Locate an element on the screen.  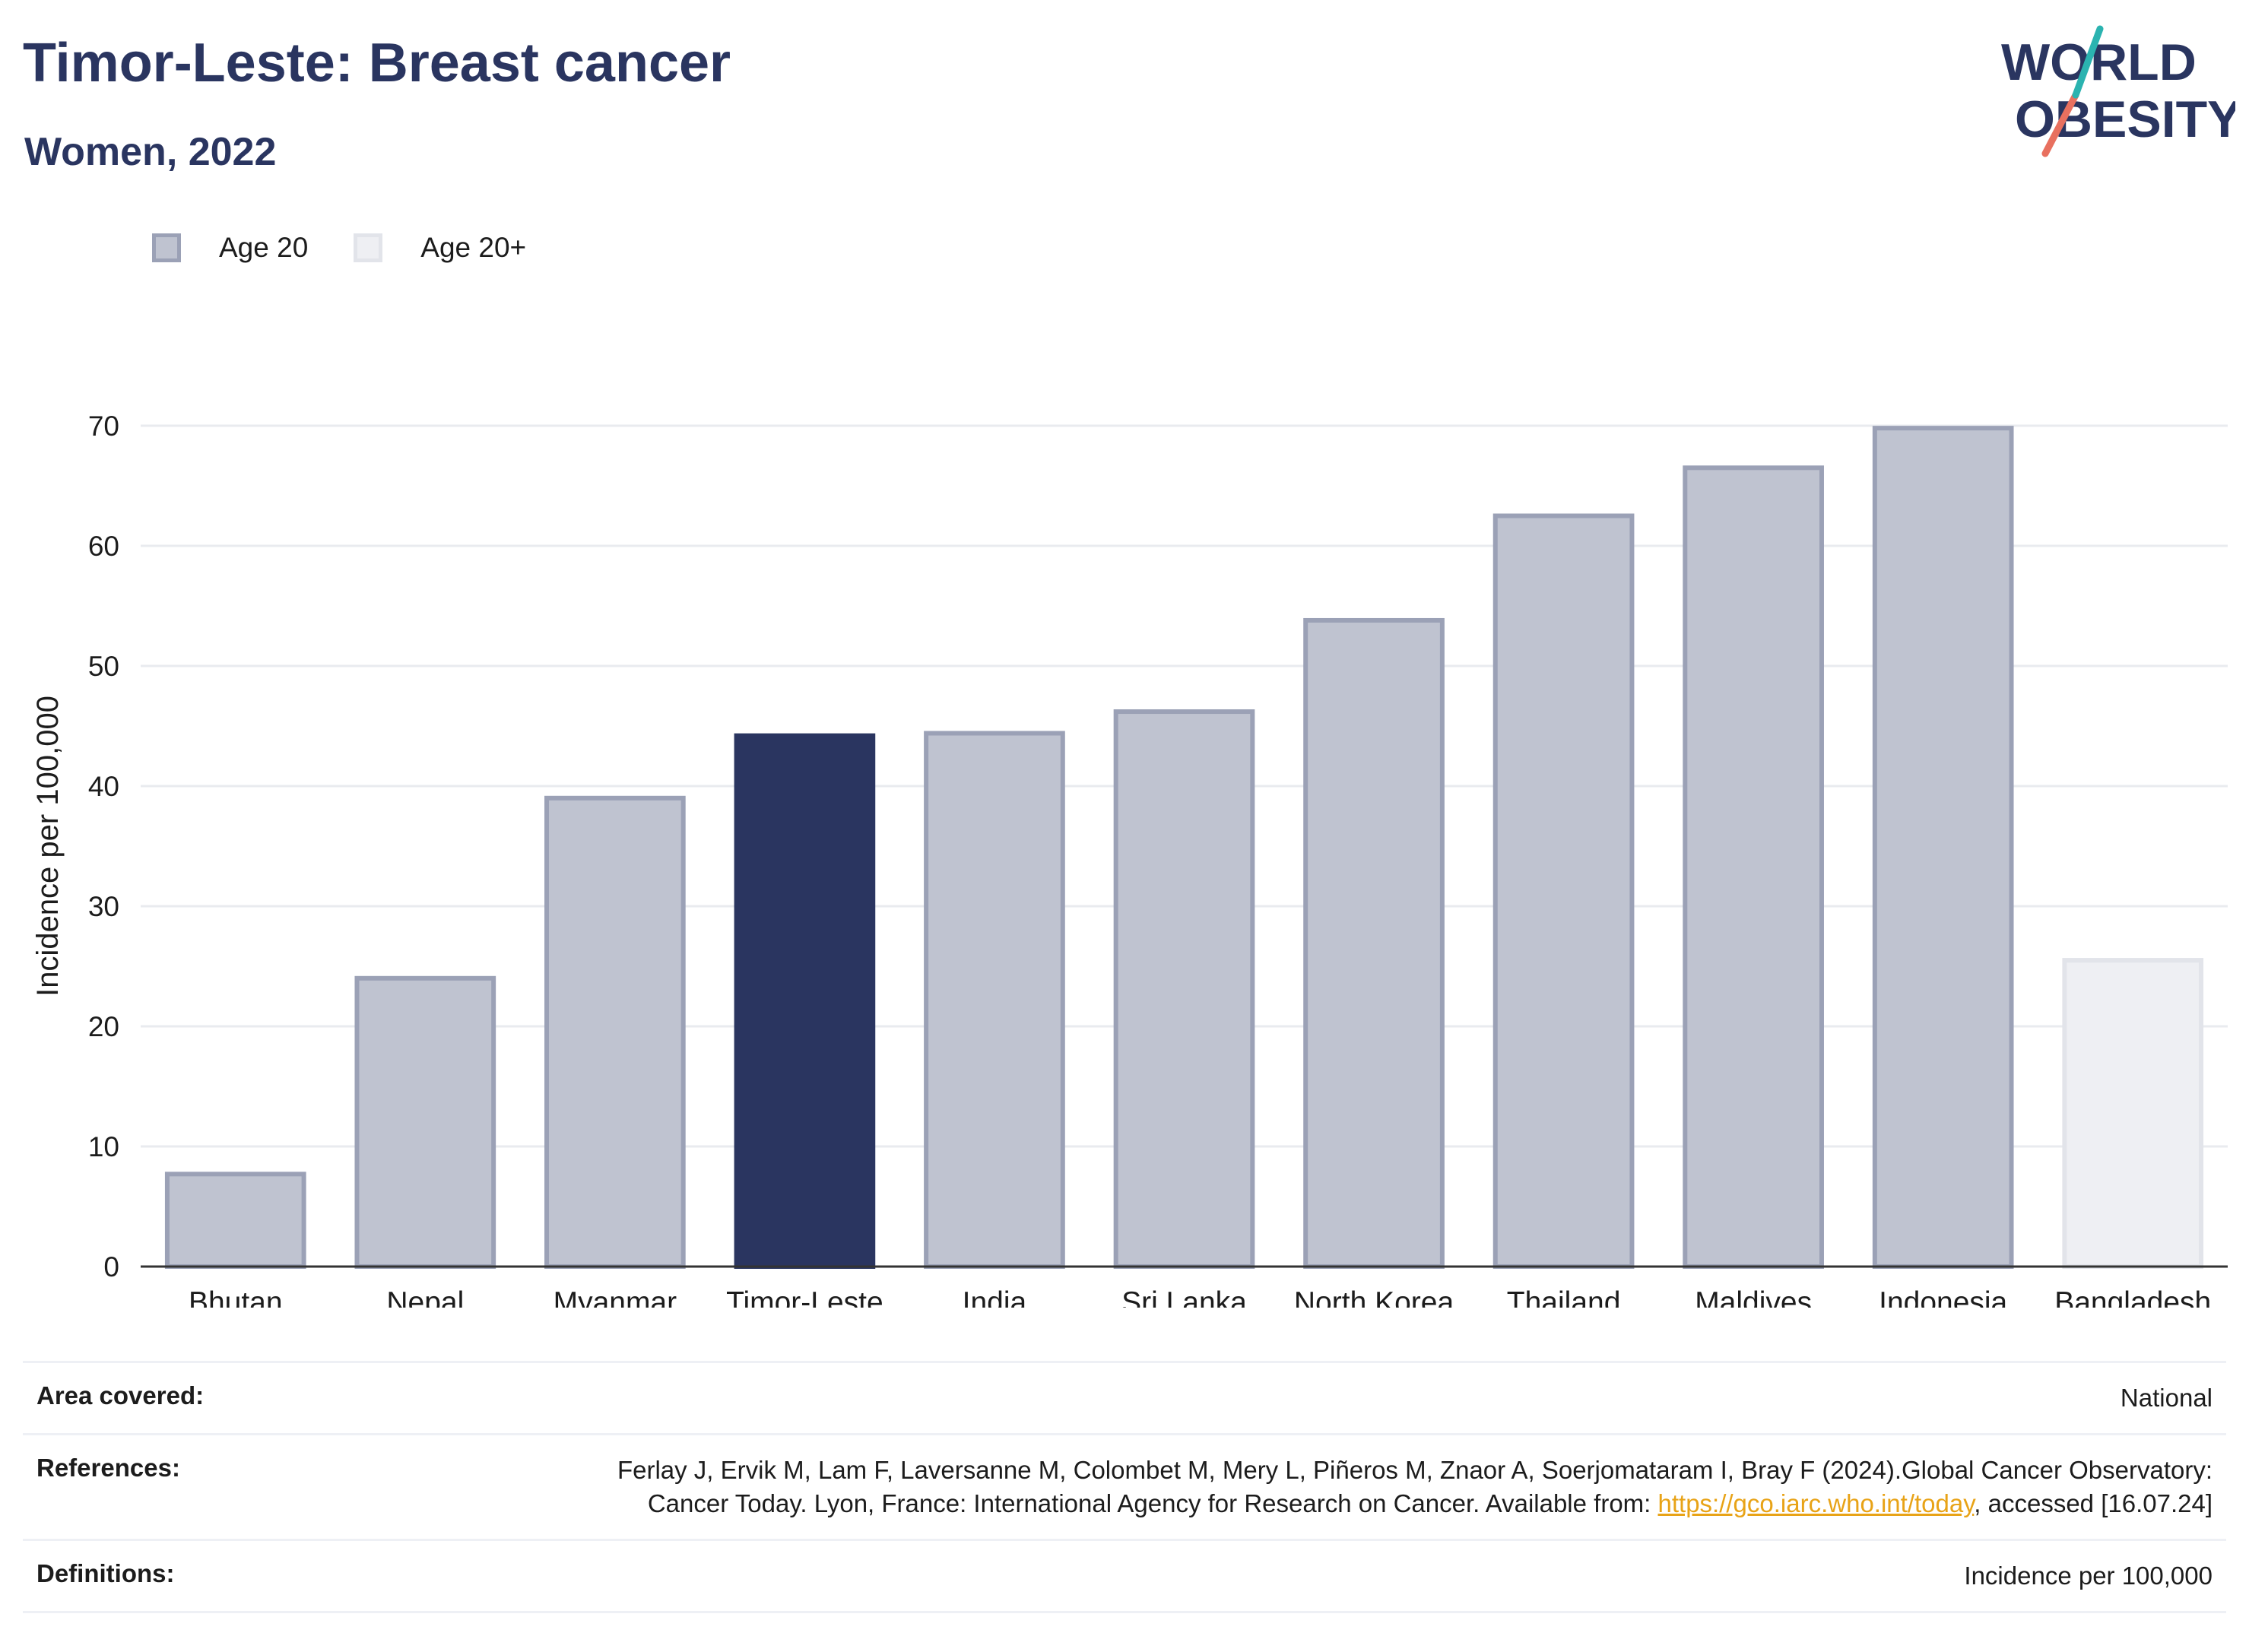
y-tick-label: 60 is located at coordinates (103, 546).